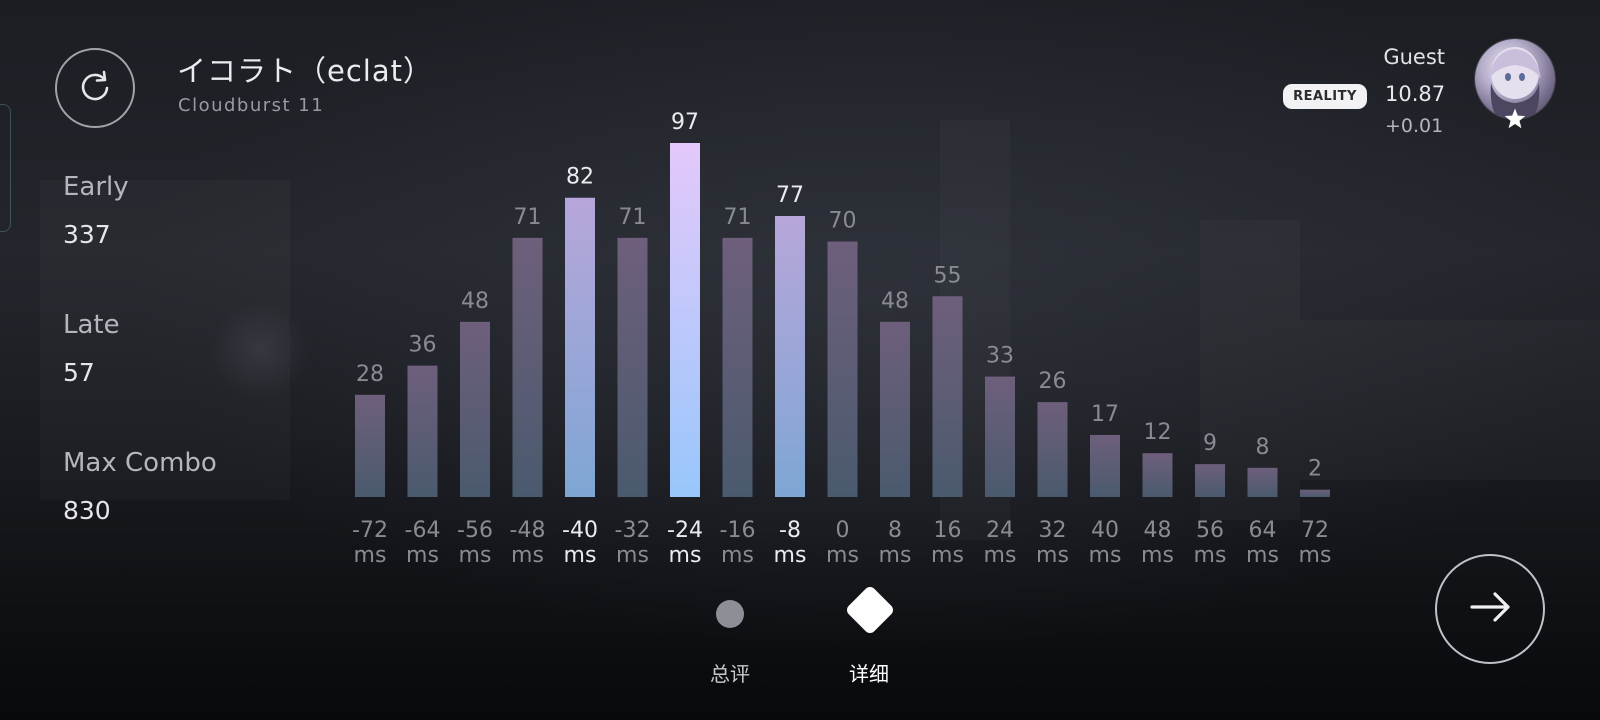  I want to click on avatar, so click(1515, 79).